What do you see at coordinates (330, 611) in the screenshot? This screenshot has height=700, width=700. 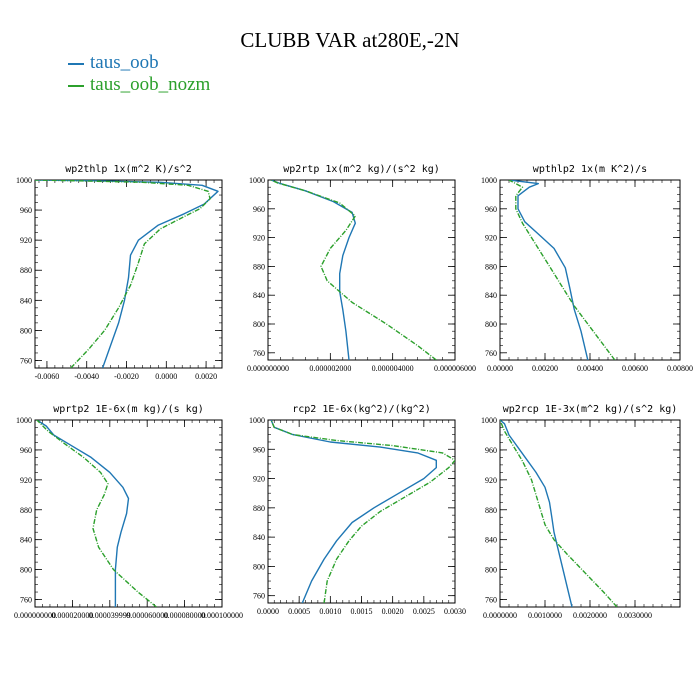 I see `x-tick-label: 0.0010` at bounding box center [330, 611].